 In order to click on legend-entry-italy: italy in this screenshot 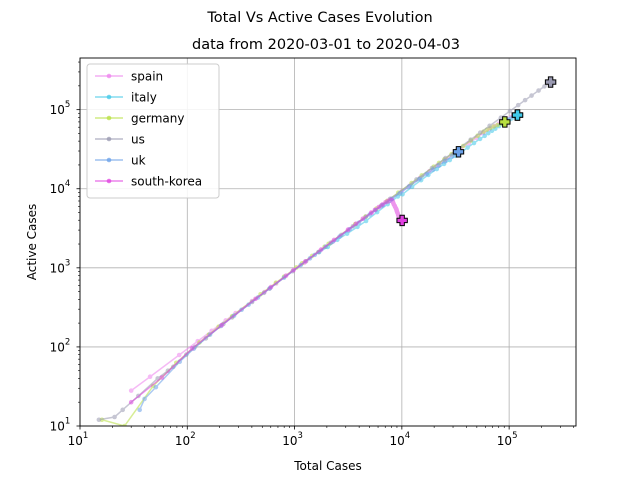, I will do `click(126, 98)`.